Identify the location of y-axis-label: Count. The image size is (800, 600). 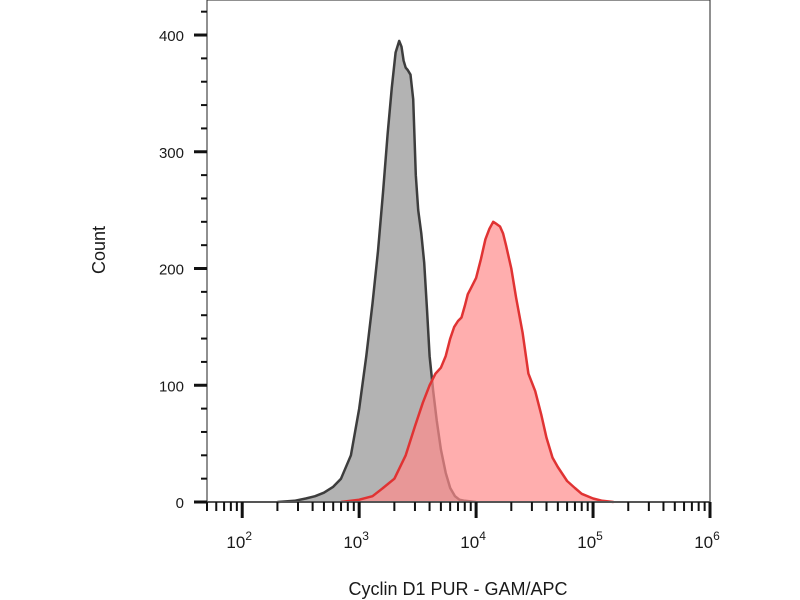
(99, 250).